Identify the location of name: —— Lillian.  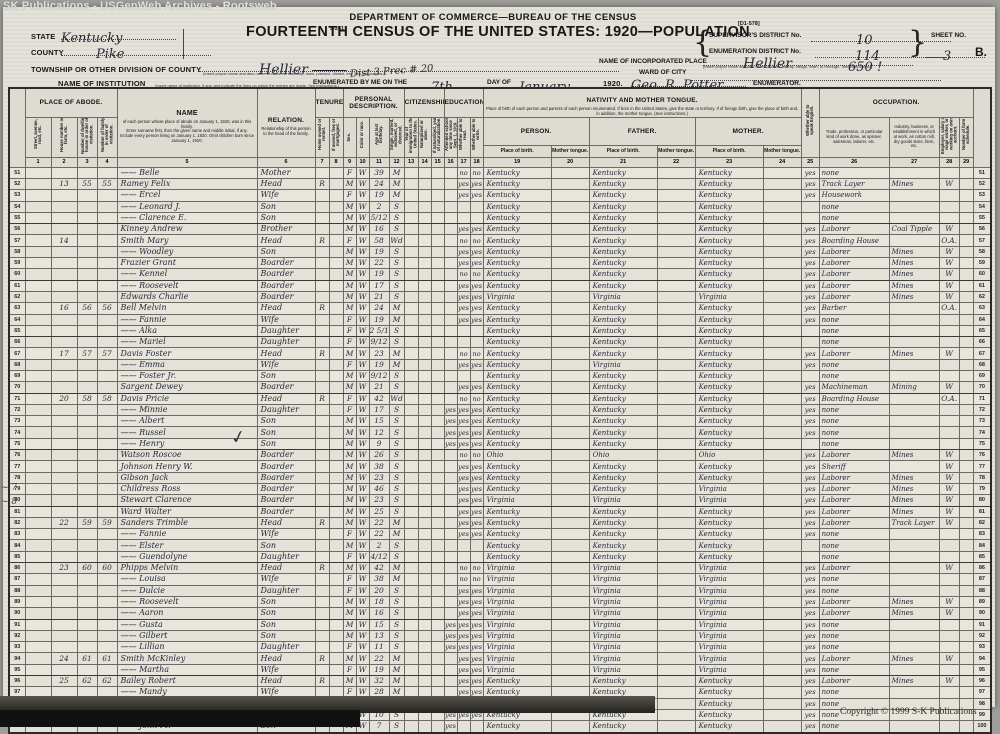
(187, 647).